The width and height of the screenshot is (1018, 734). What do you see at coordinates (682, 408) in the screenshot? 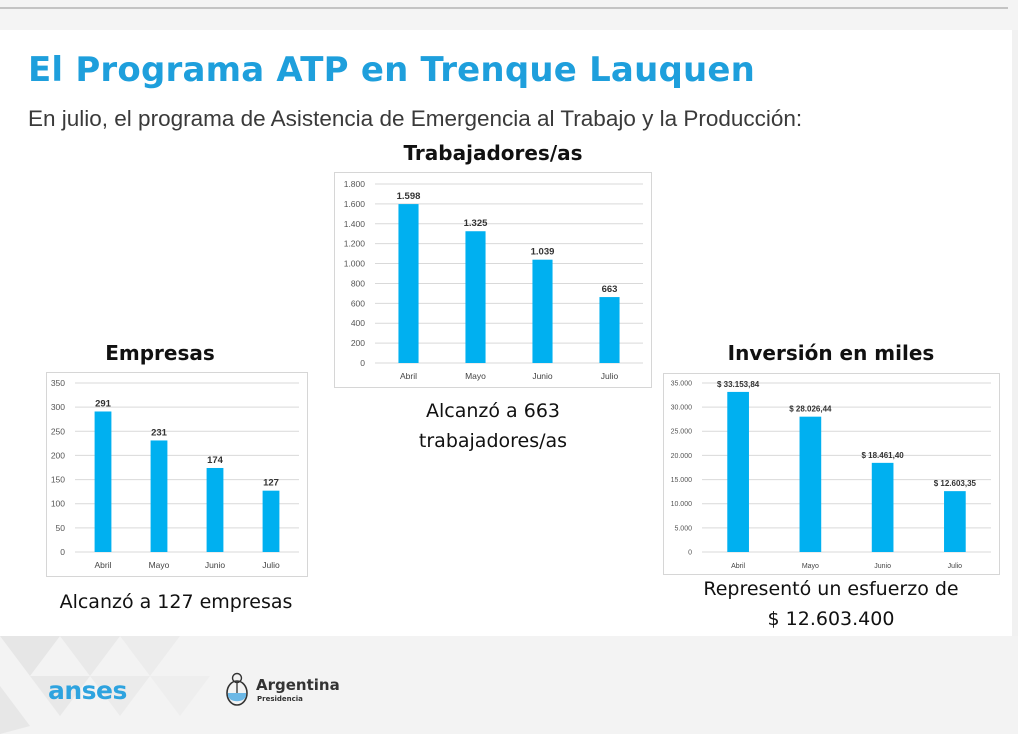
I see `y-tick-label: 30.000` at bounding box center [682, 408].